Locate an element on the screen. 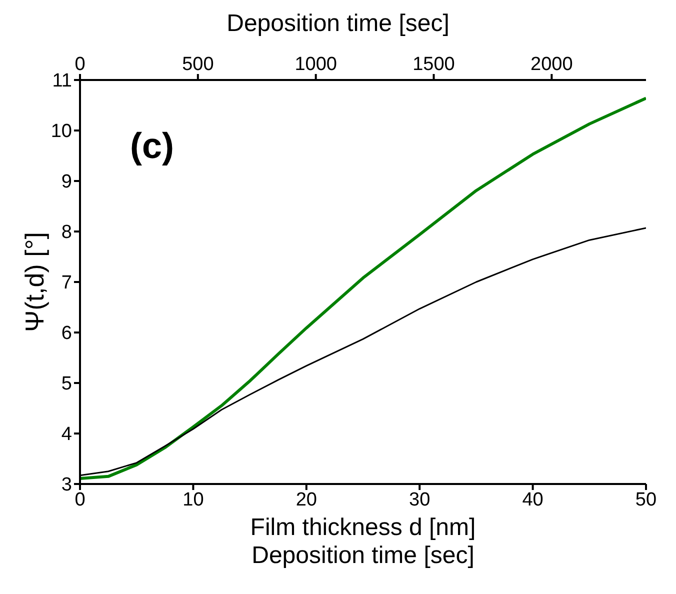 This screenshot has width=676, height=594. x-tick-label: 10 is located at coordinates (193, 499).